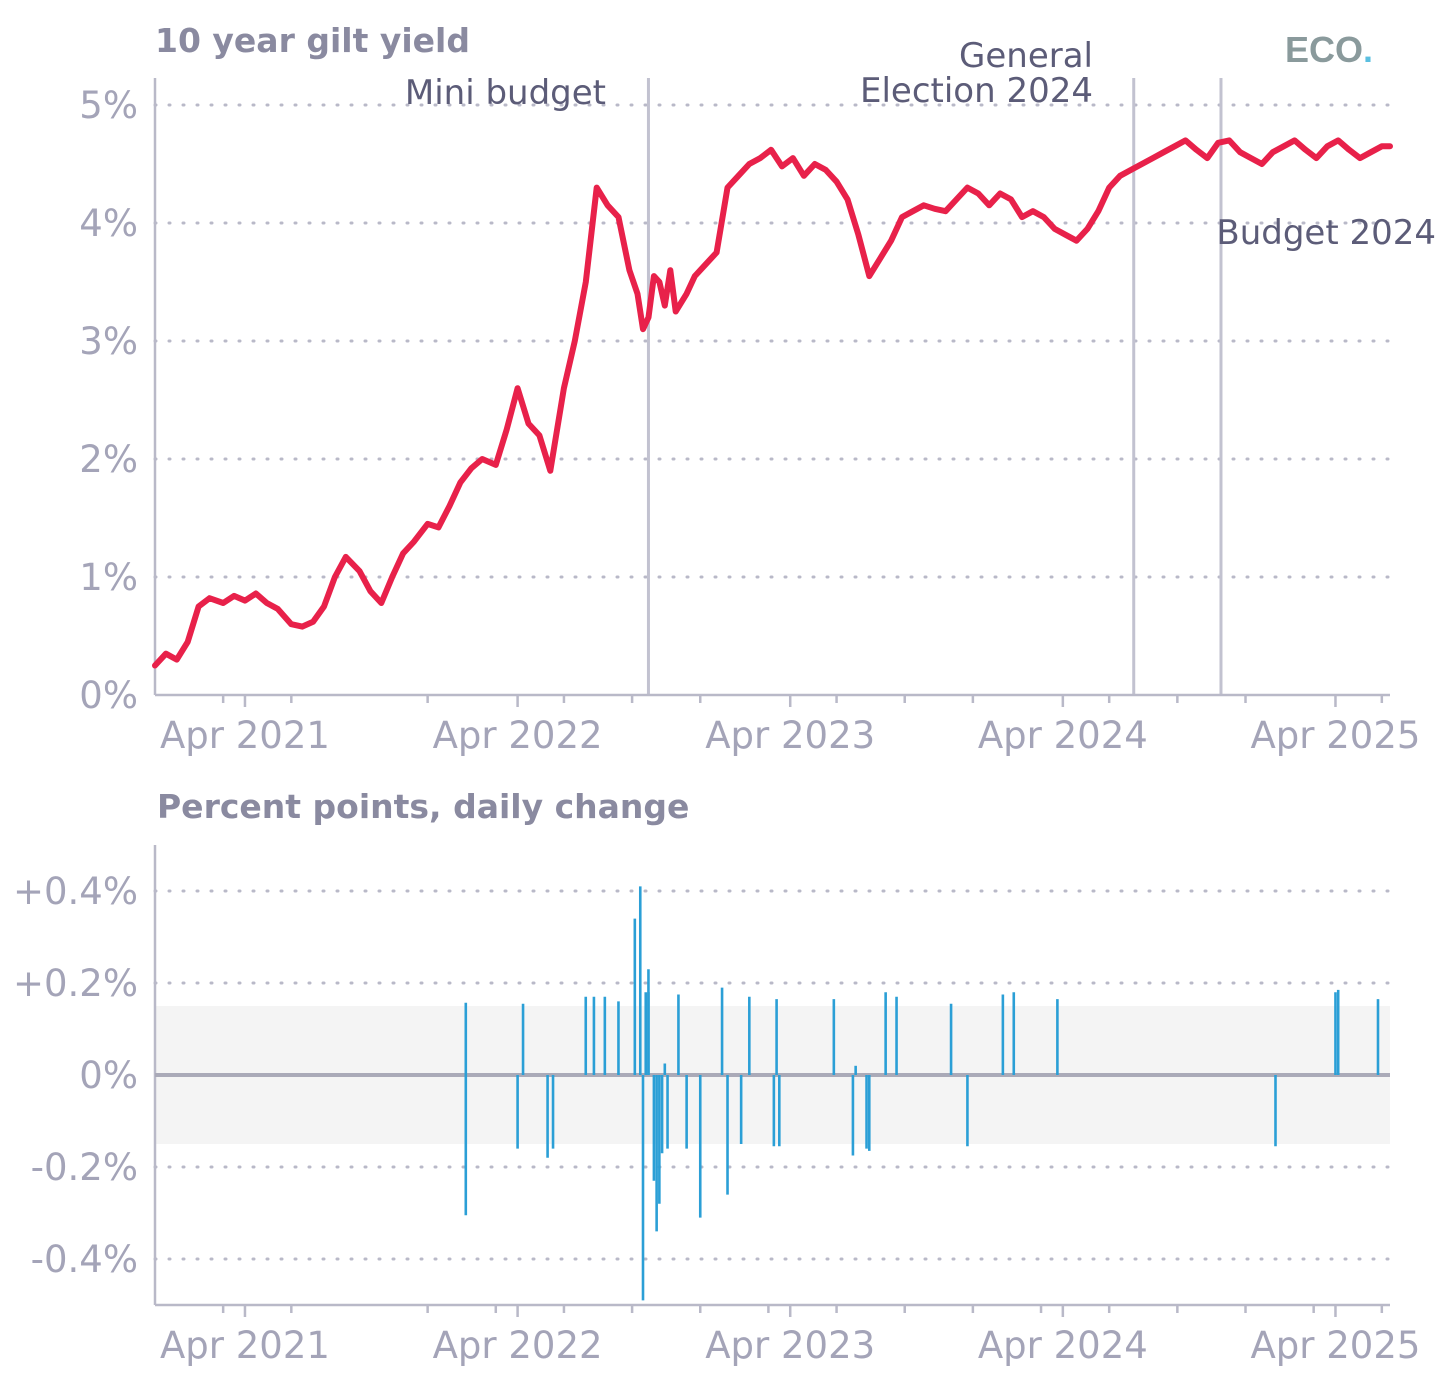 The image size is (1456, 1382). I want to click on top-y-tick-label-0: 0%, so click(108, 695).